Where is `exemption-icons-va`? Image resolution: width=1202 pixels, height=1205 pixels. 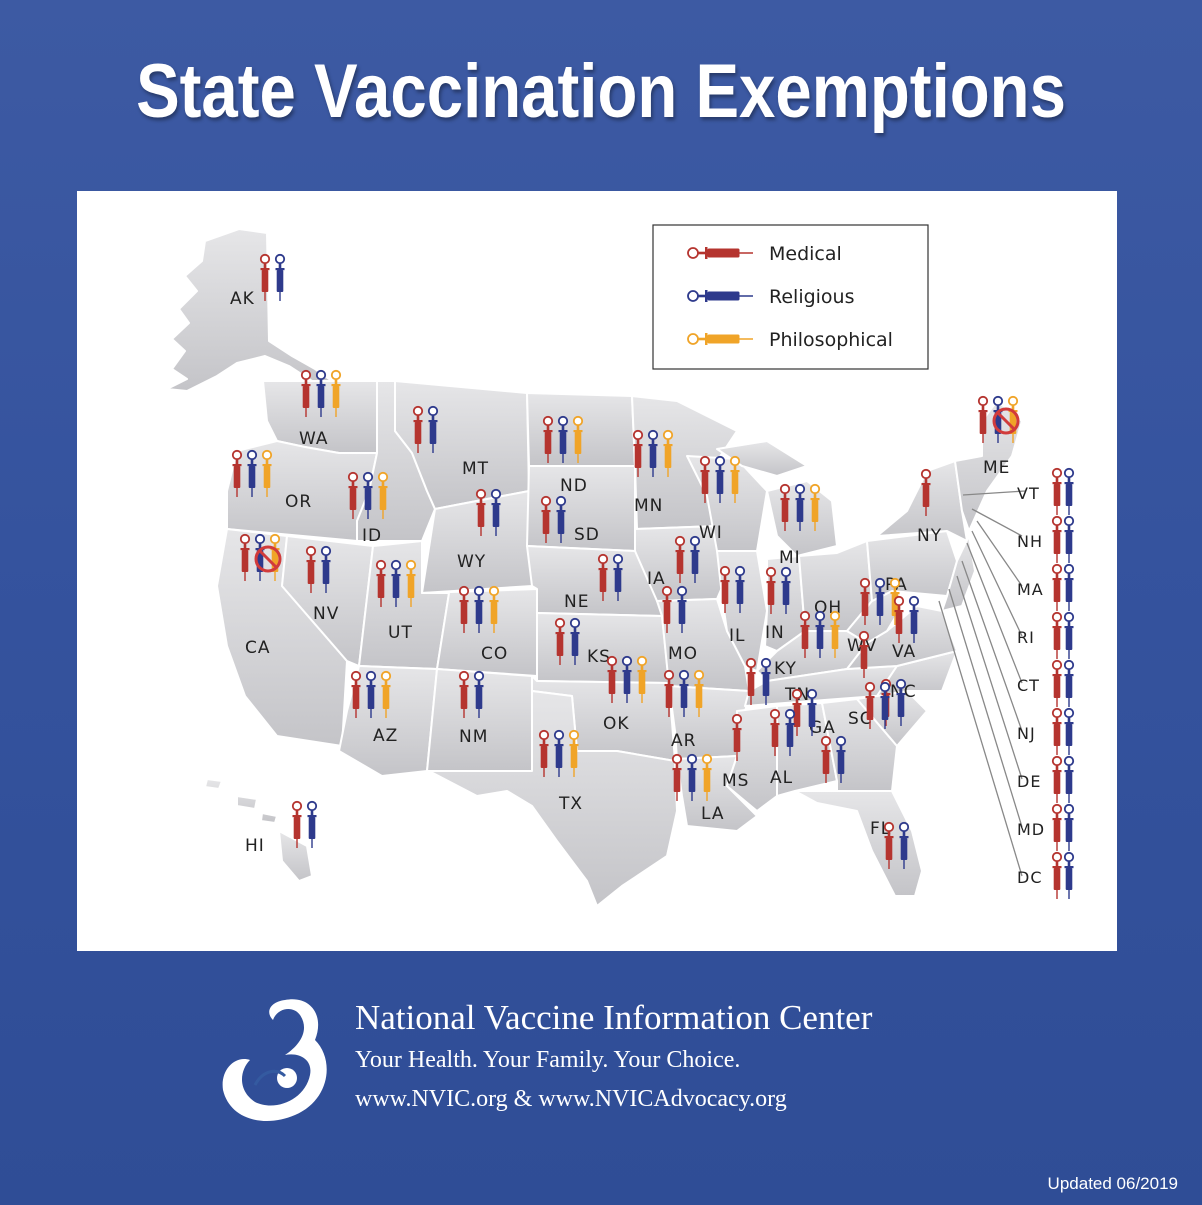 exemption-icons-va is located at coordinates (906, 619).